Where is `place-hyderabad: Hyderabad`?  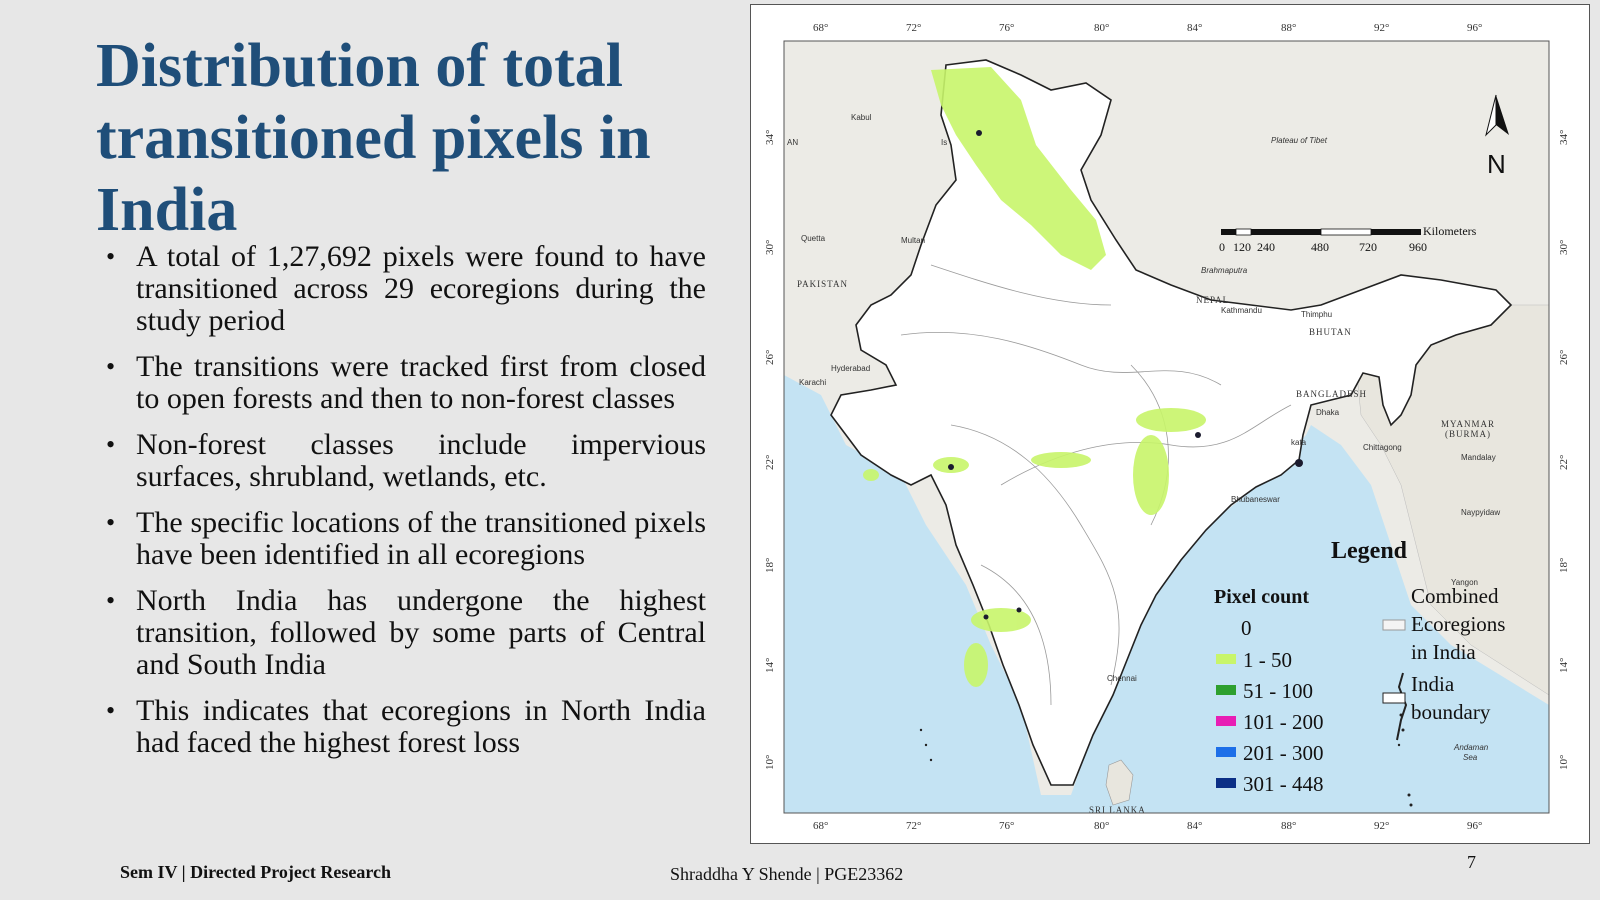
place-hyderabad: Hyderabad is located at coordinates (850, 368).